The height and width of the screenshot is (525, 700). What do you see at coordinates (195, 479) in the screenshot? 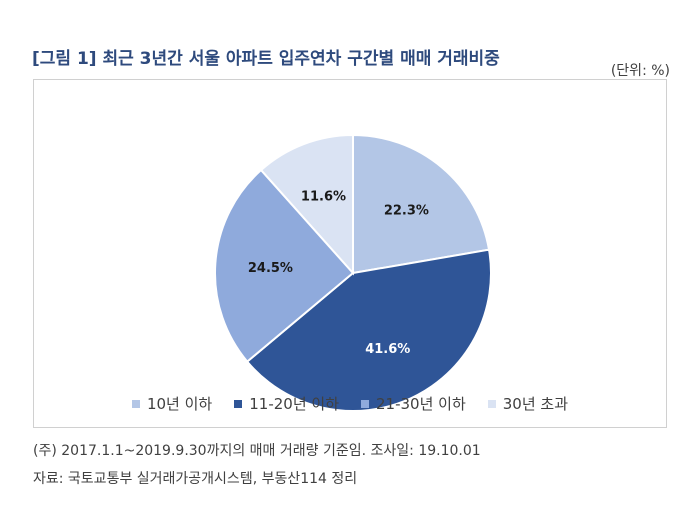
I see `footnote-source: 자료: 국토교통부 실거래가공개시스템, 부동산114 정리` at bounding box center [195, 479].